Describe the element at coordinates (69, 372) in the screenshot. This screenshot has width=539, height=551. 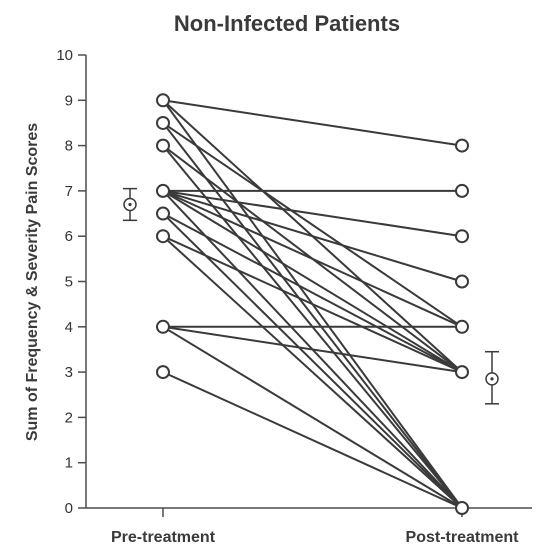
I see `y-tick-label: 3` at that location.